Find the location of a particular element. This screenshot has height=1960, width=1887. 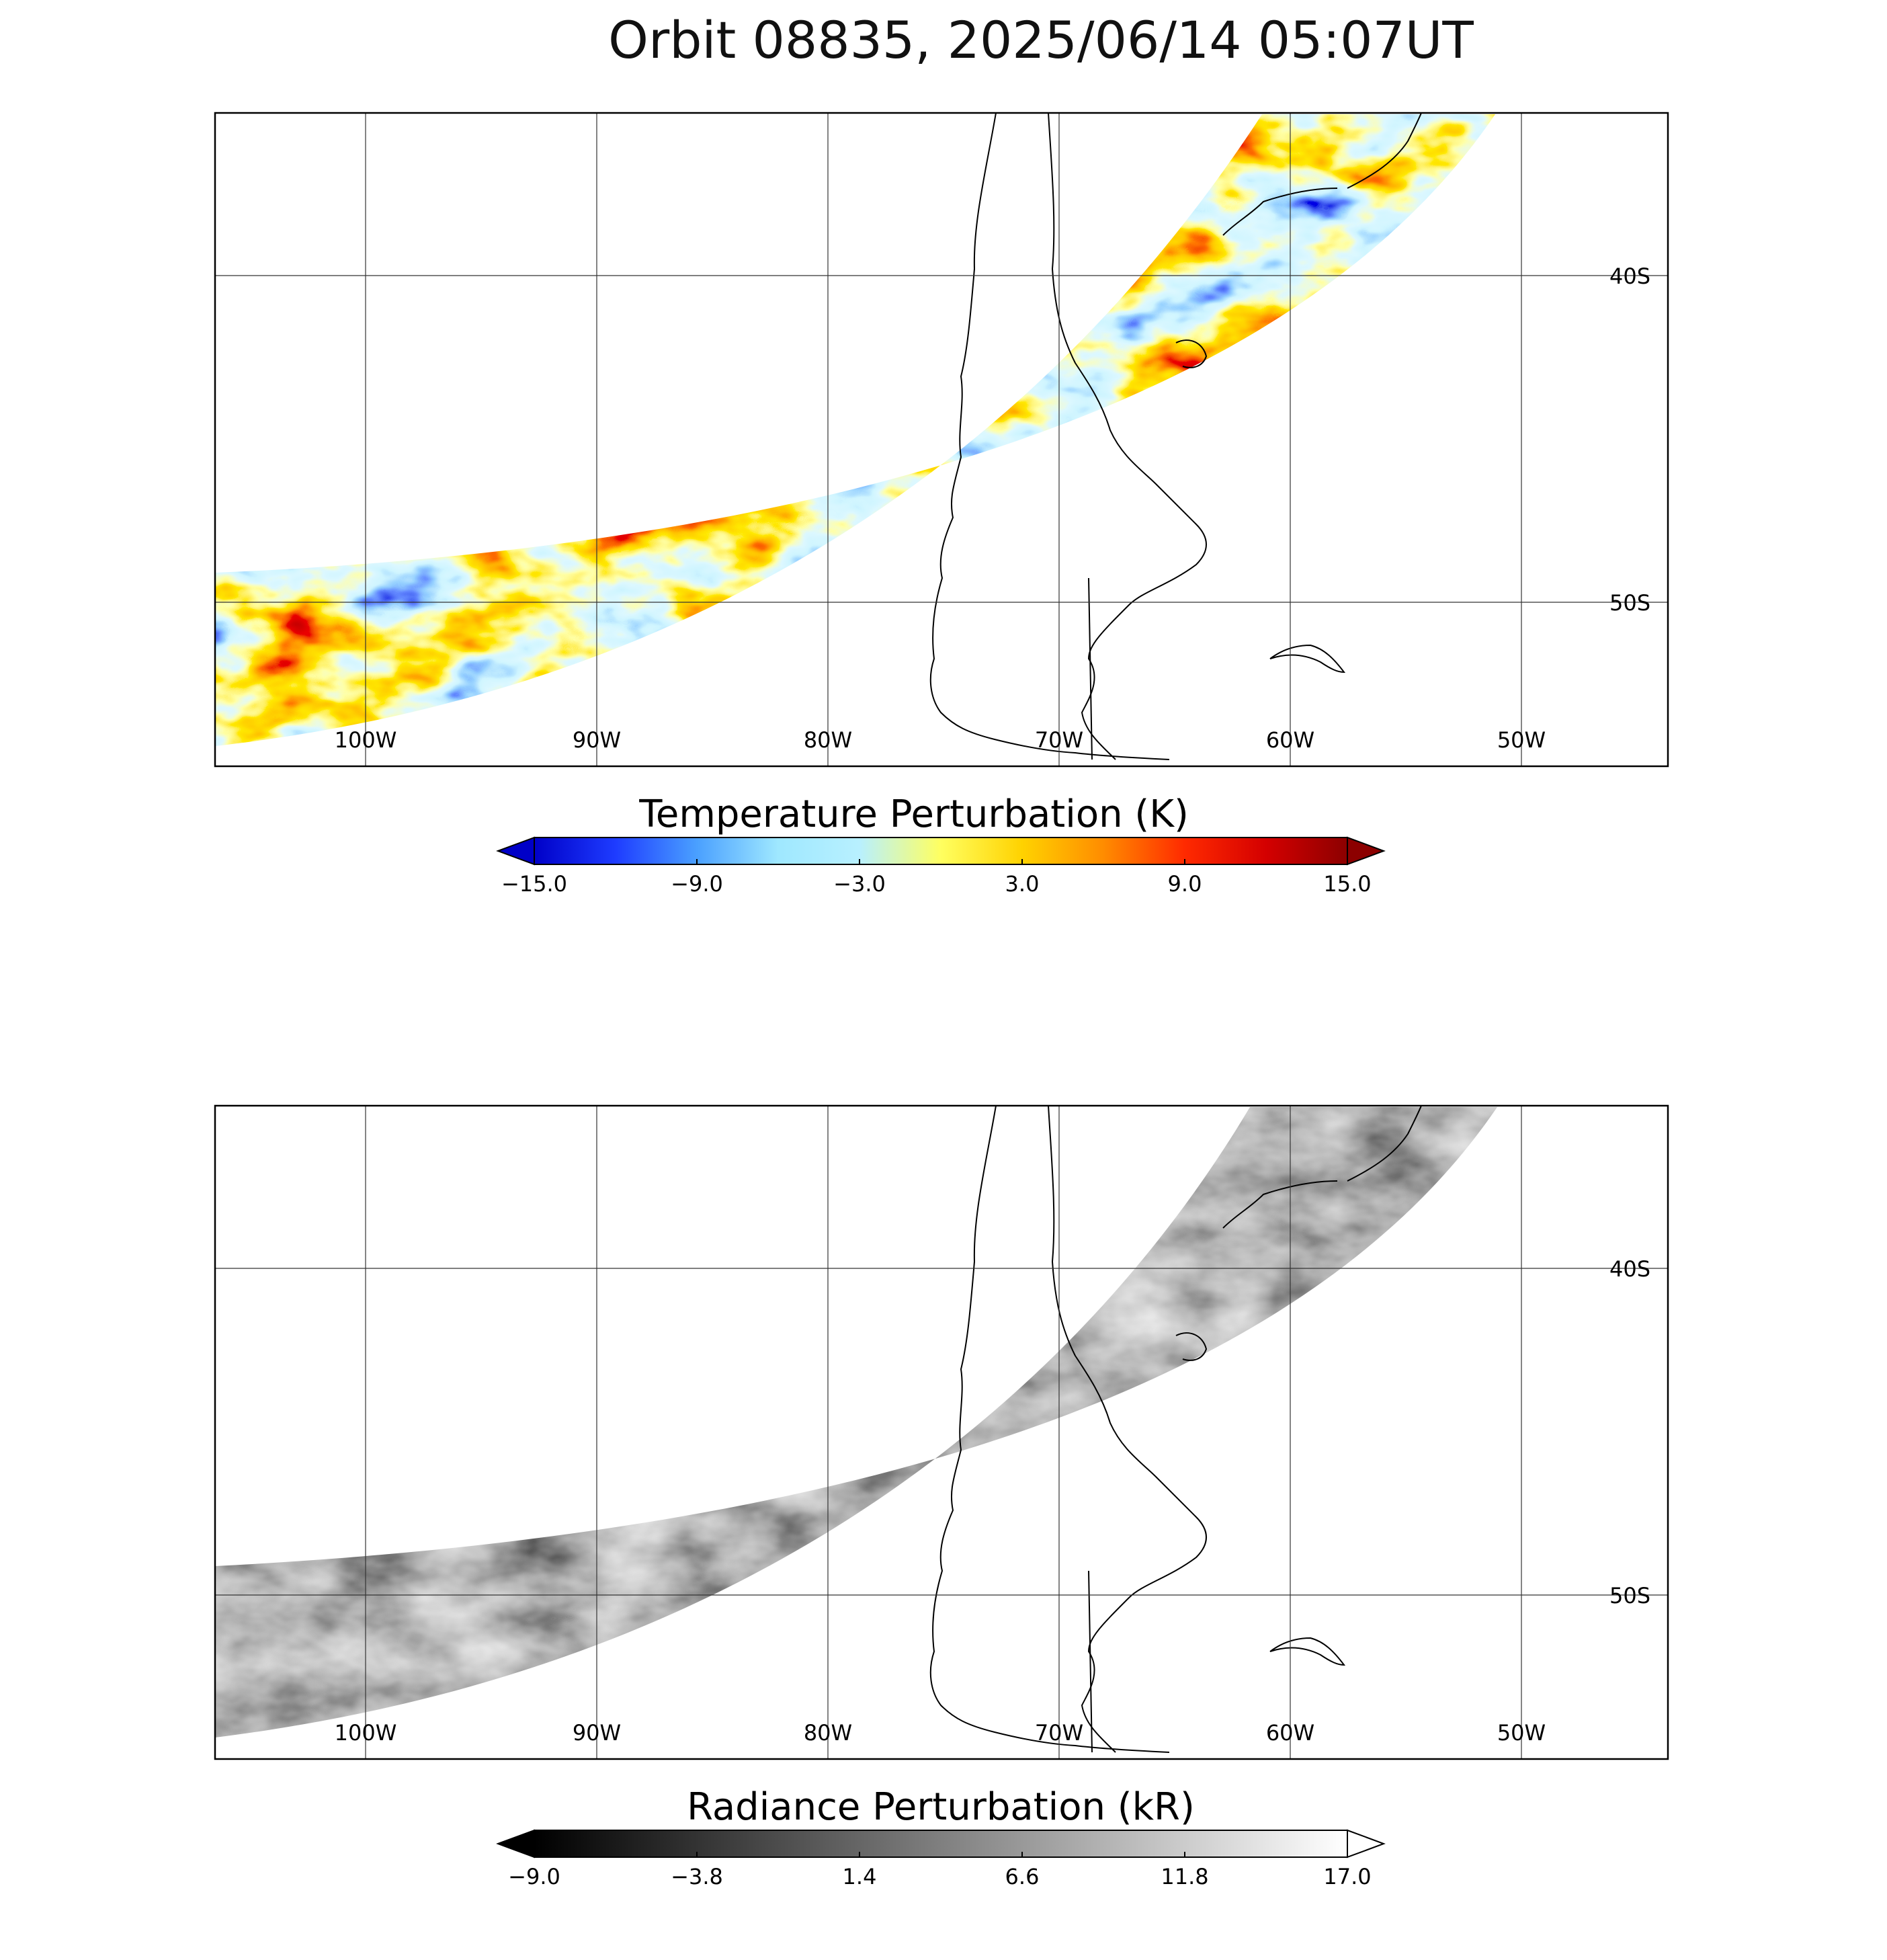

temperature-tick-4: 9.0 is located at coordinates (1185, 884).